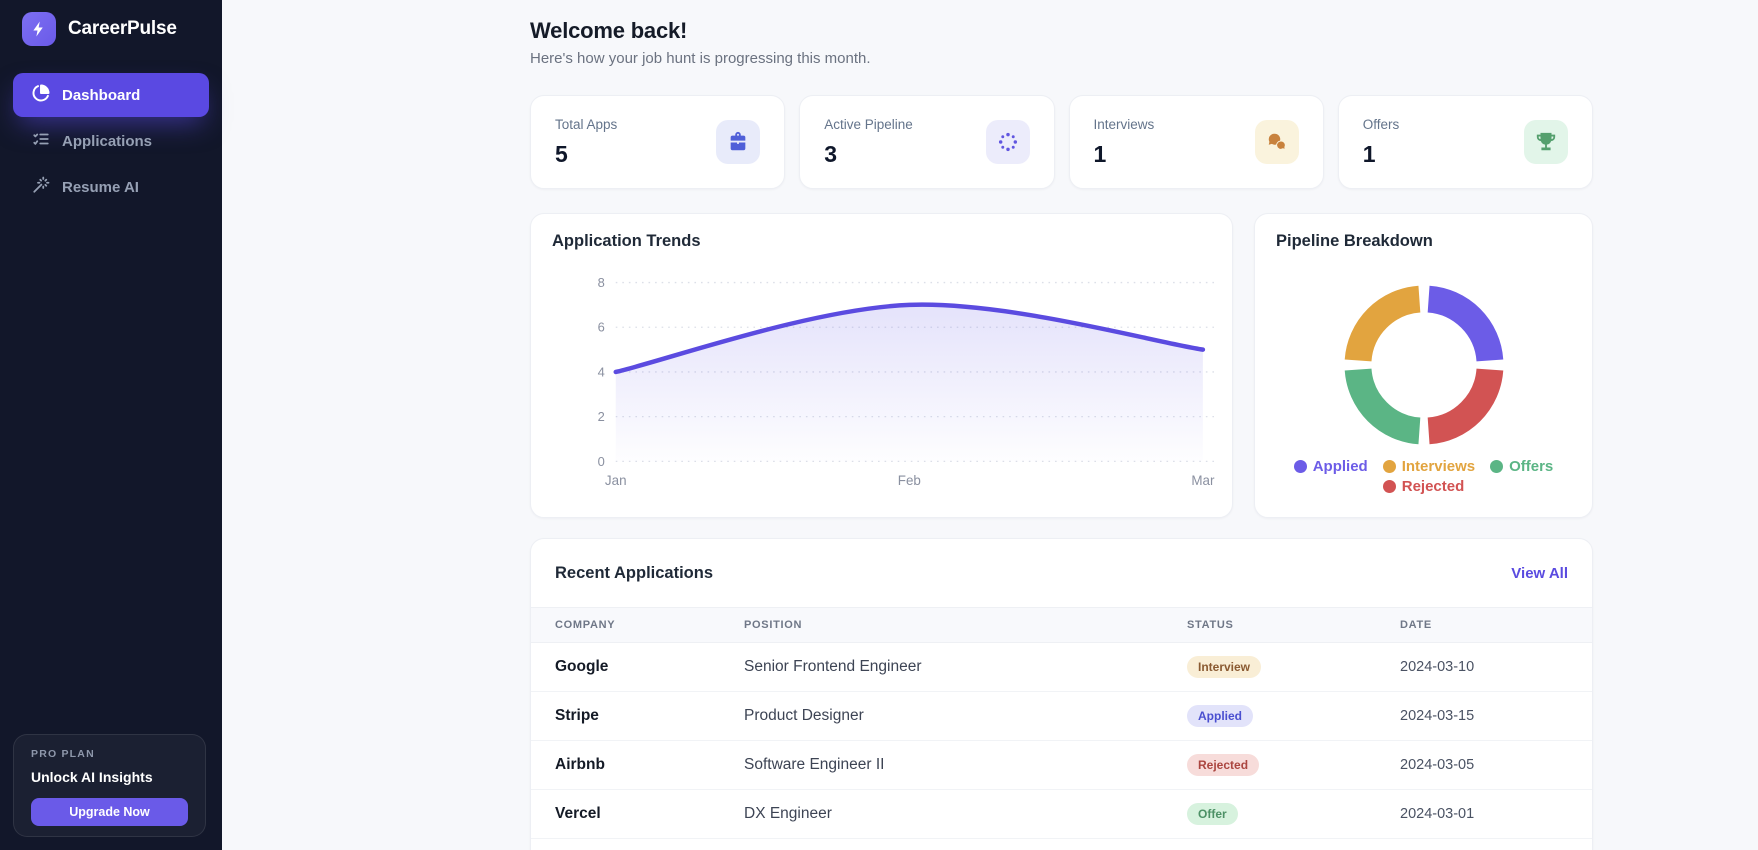 This screenshot has height=850, width=1758. What do you see at coordinates (41, 95) in the screenshot?
I see `pie-chart-icon` at bounding box center [41, 95].